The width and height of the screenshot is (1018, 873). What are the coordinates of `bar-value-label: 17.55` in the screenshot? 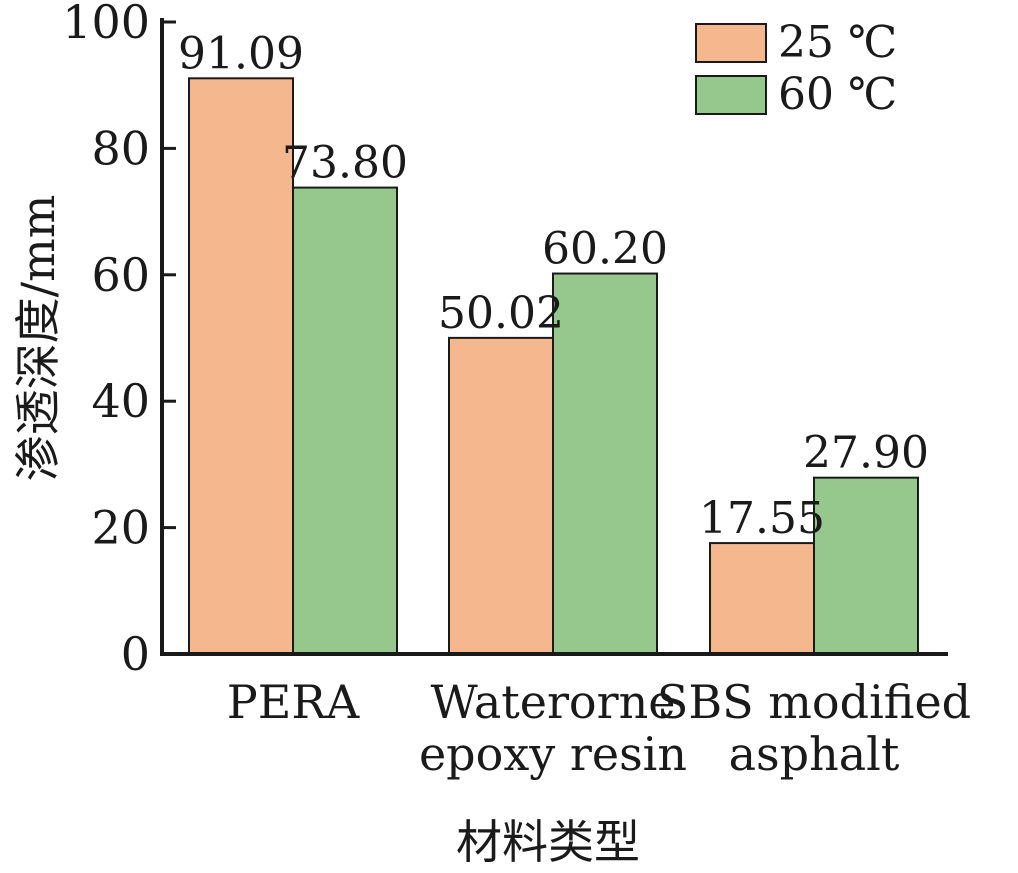 It's located at (762, 518).